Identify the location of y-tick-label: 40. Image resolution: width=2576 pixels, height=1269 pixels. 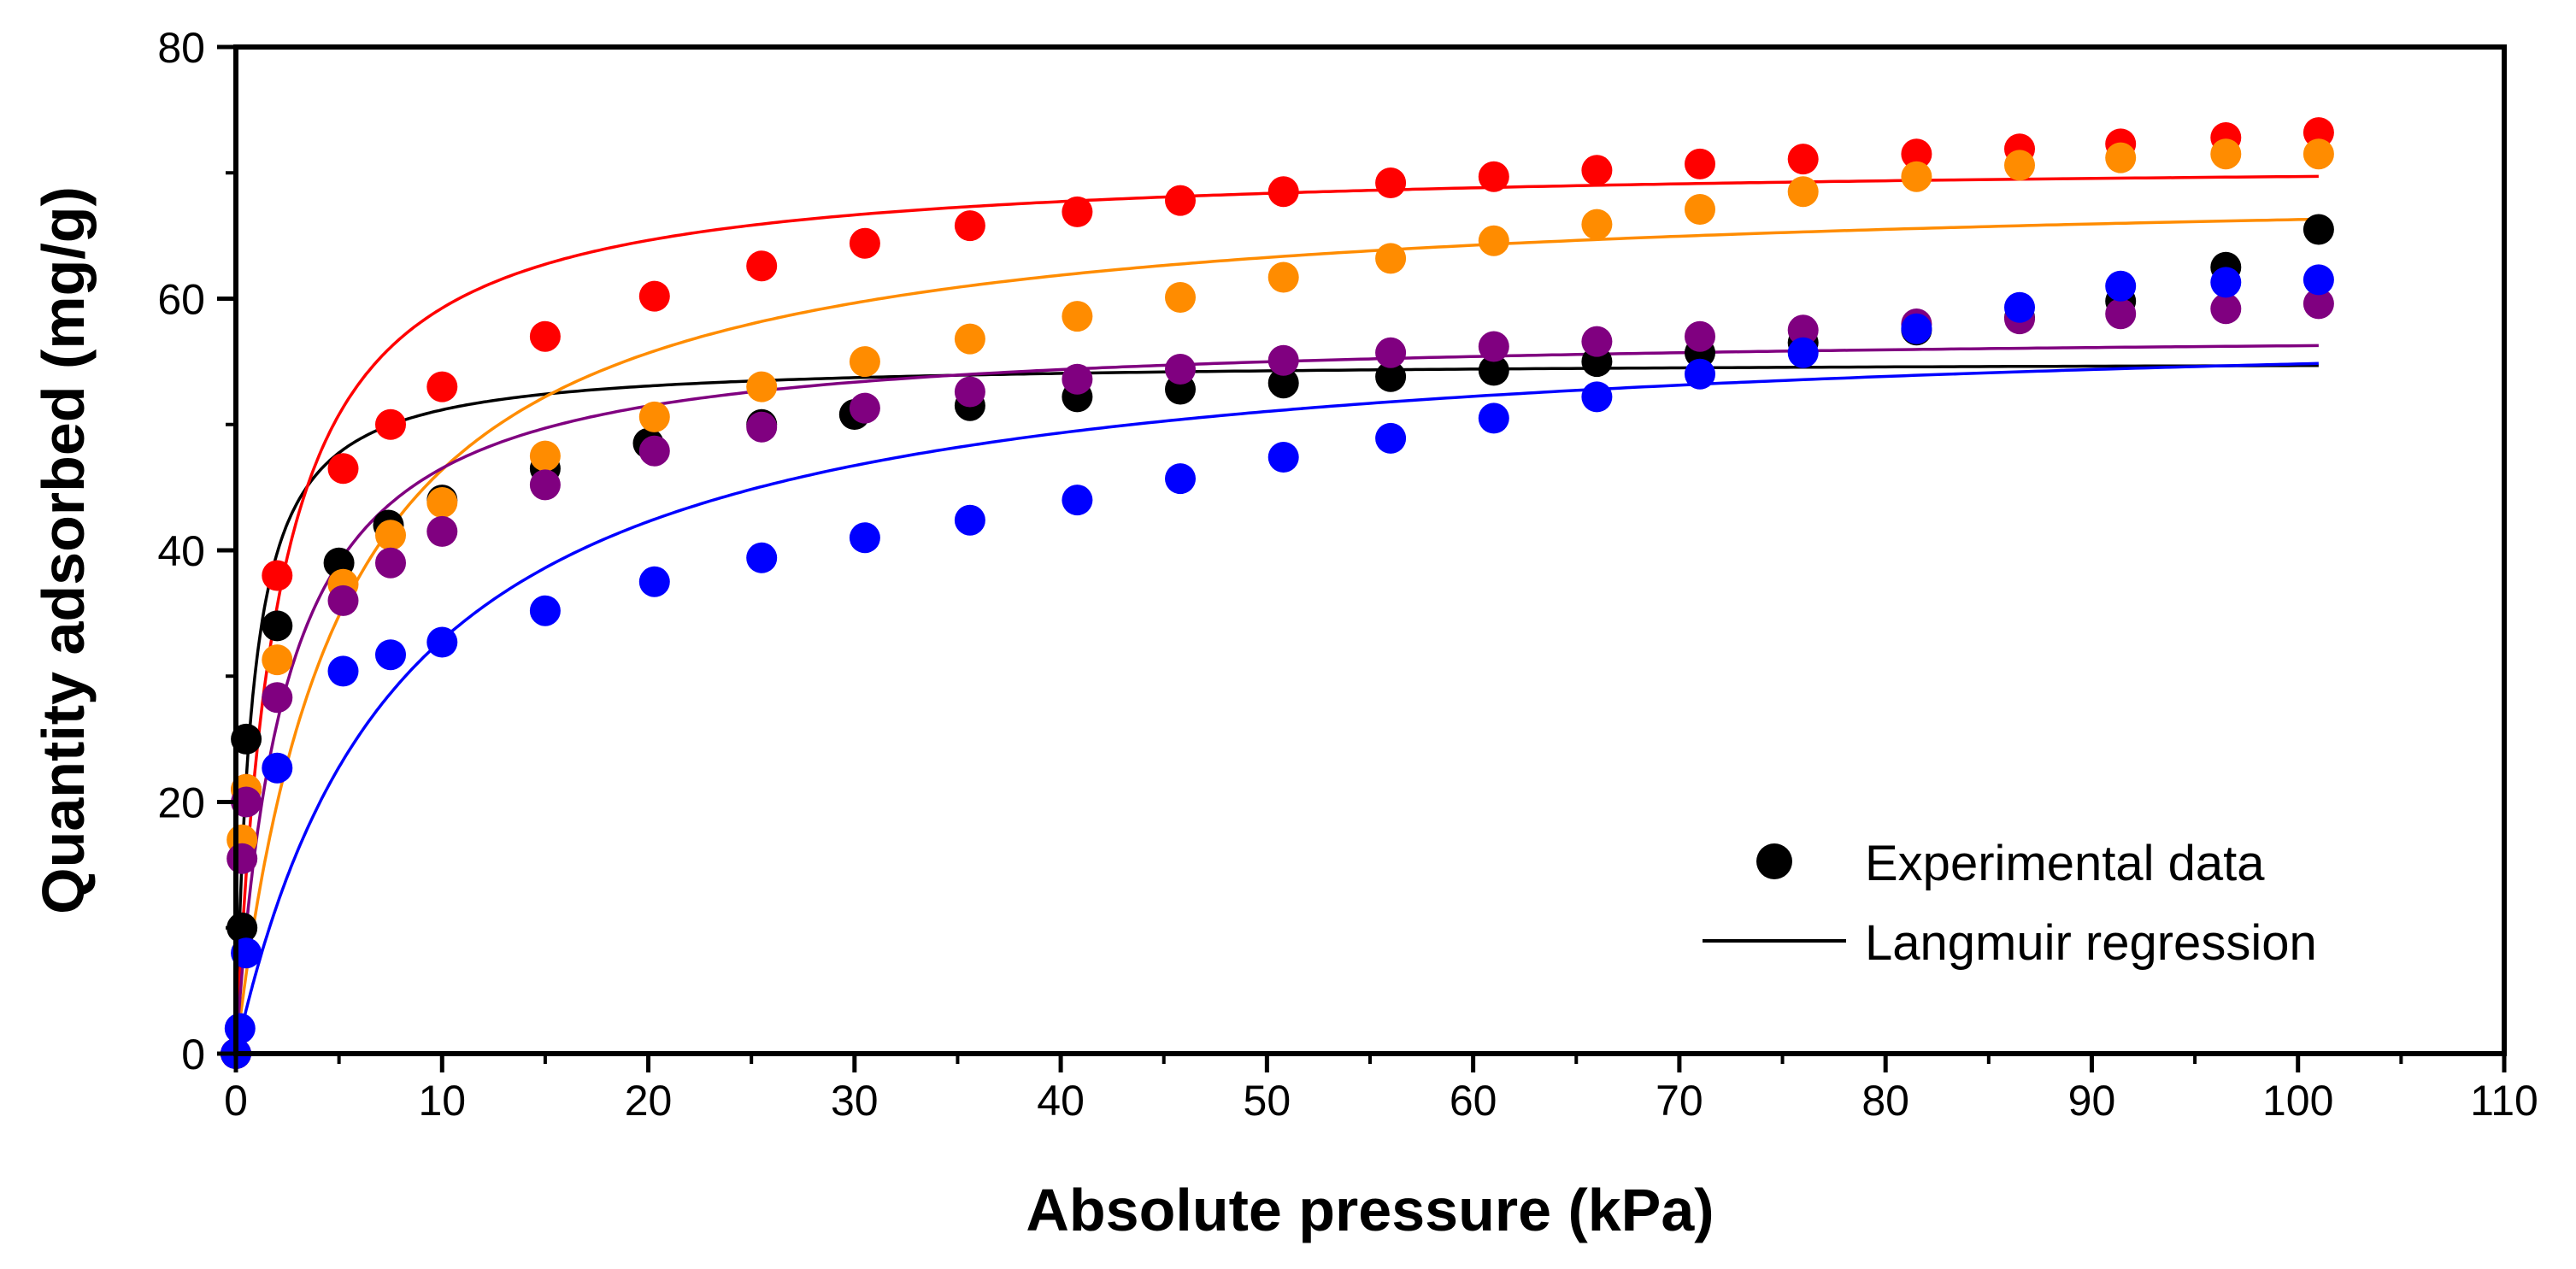
(181, 551).